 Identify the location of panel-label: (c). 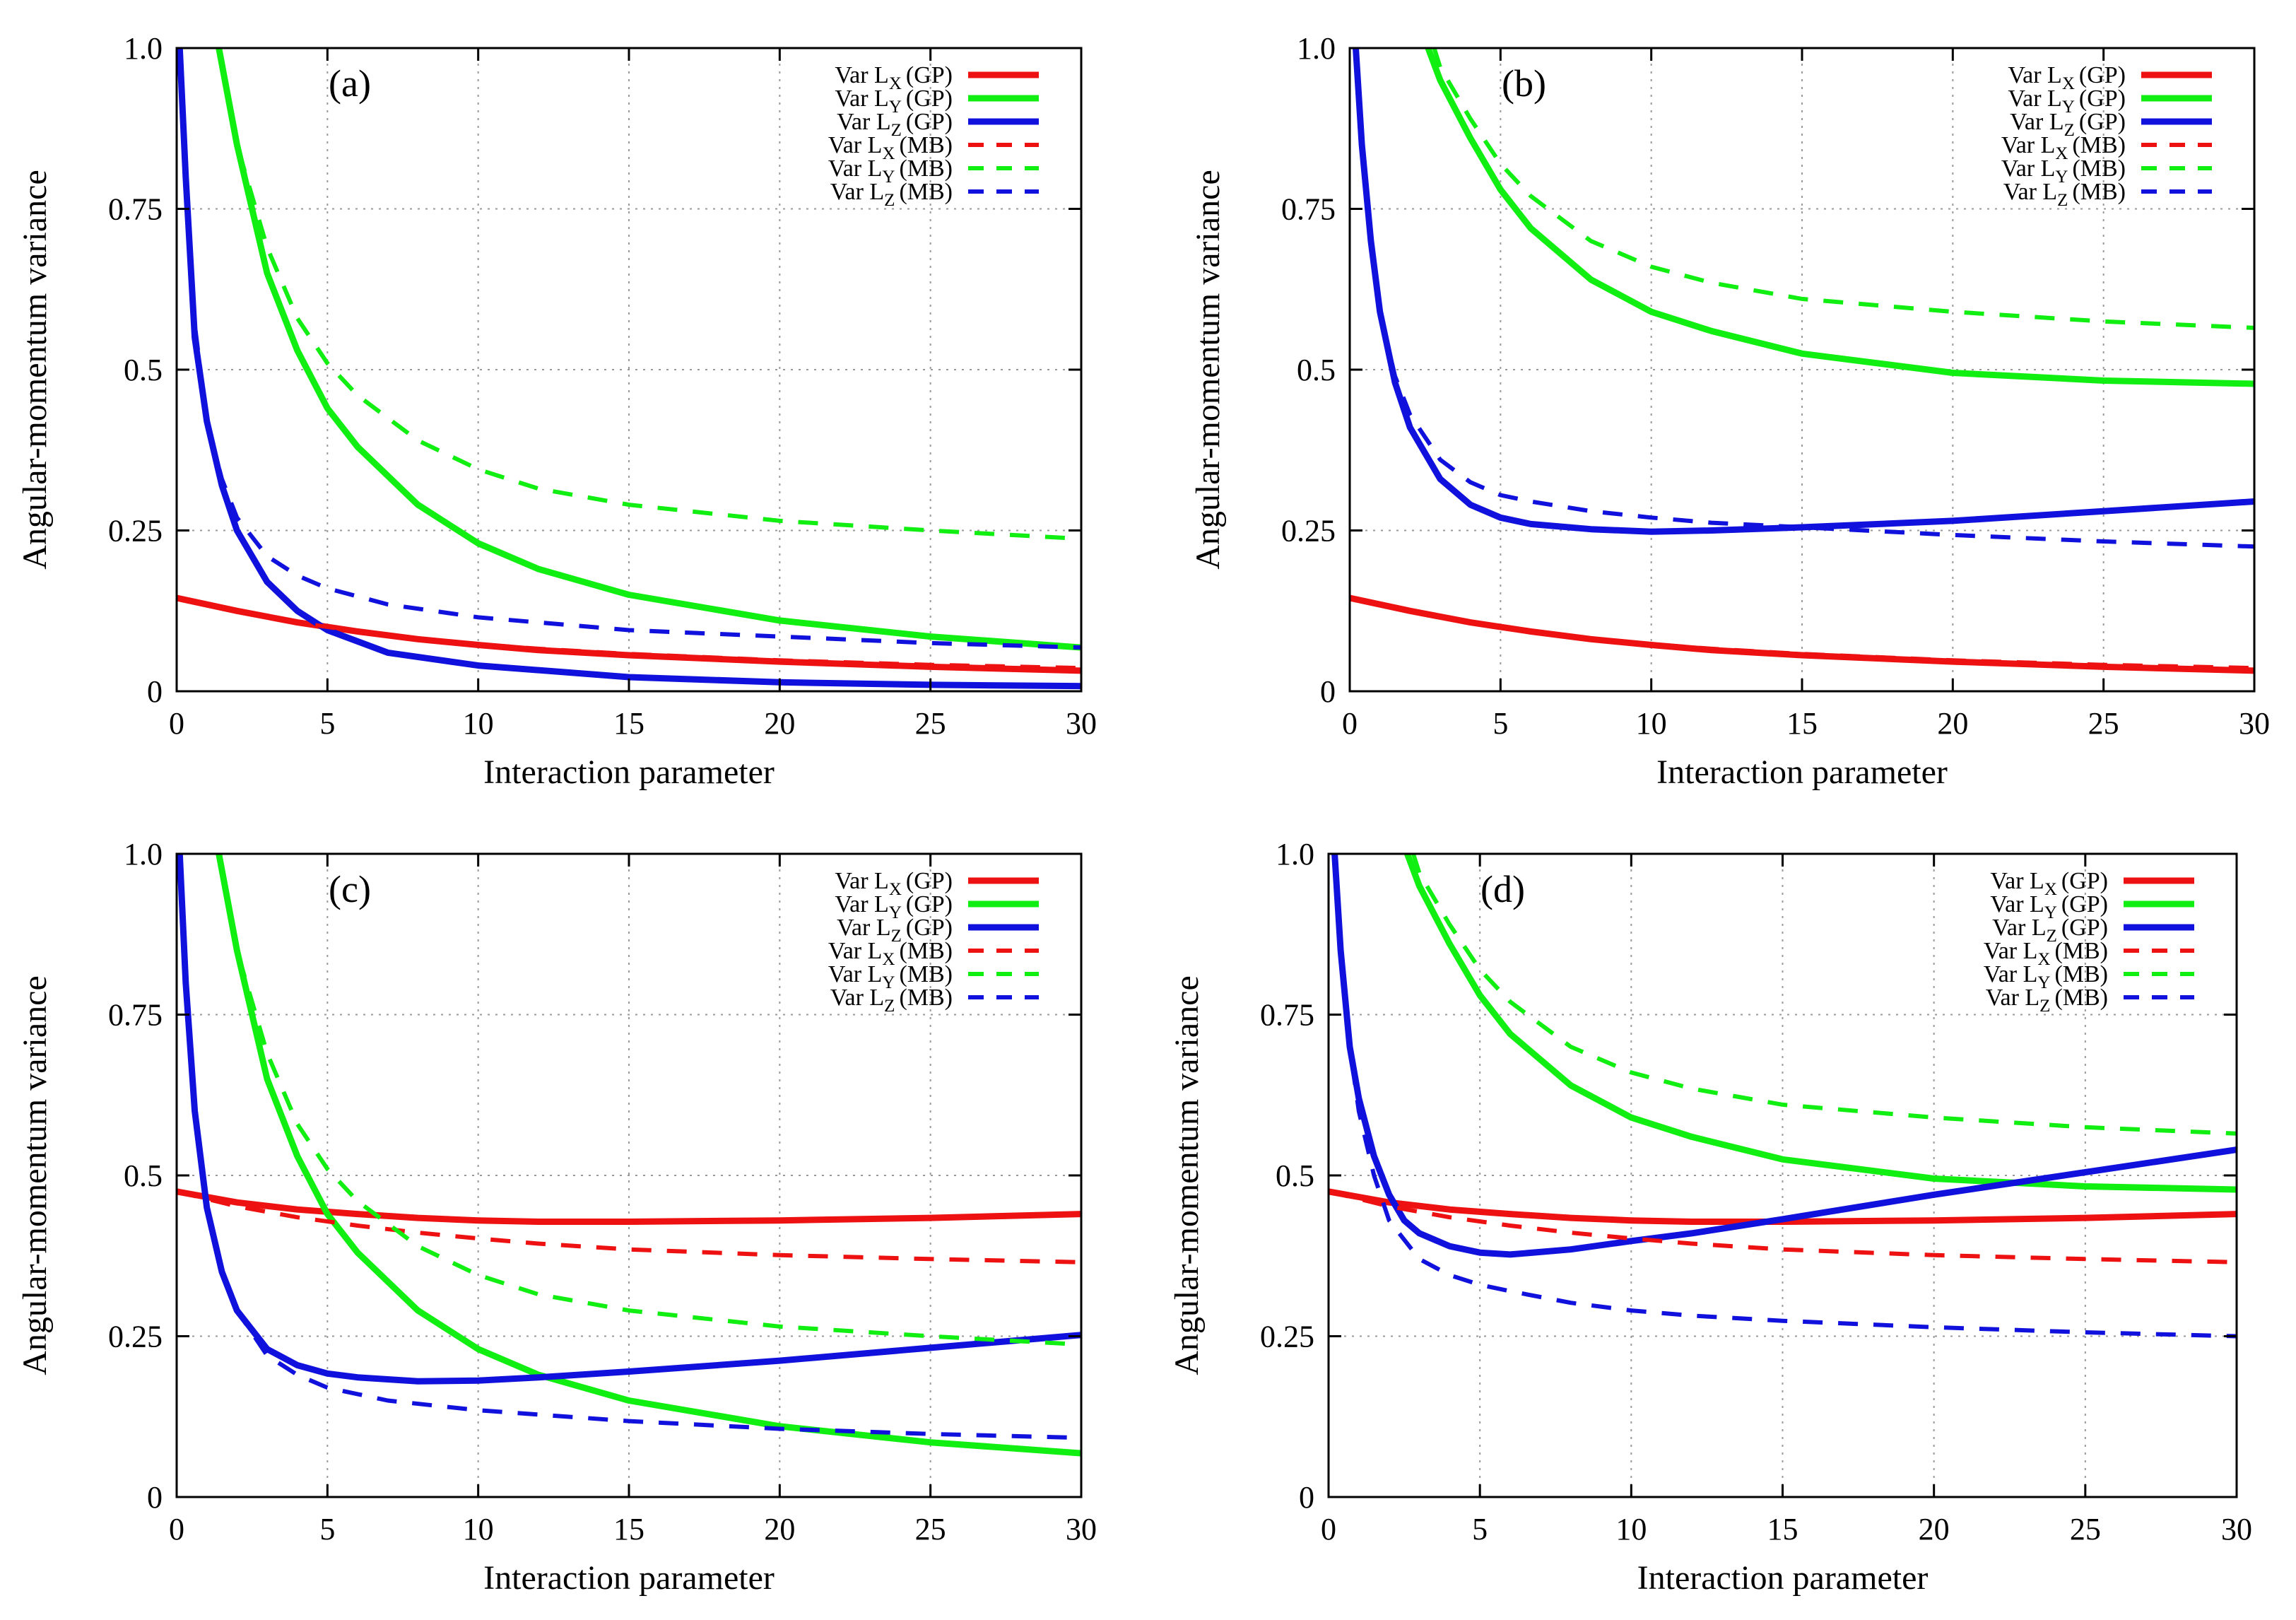
(350, 889).